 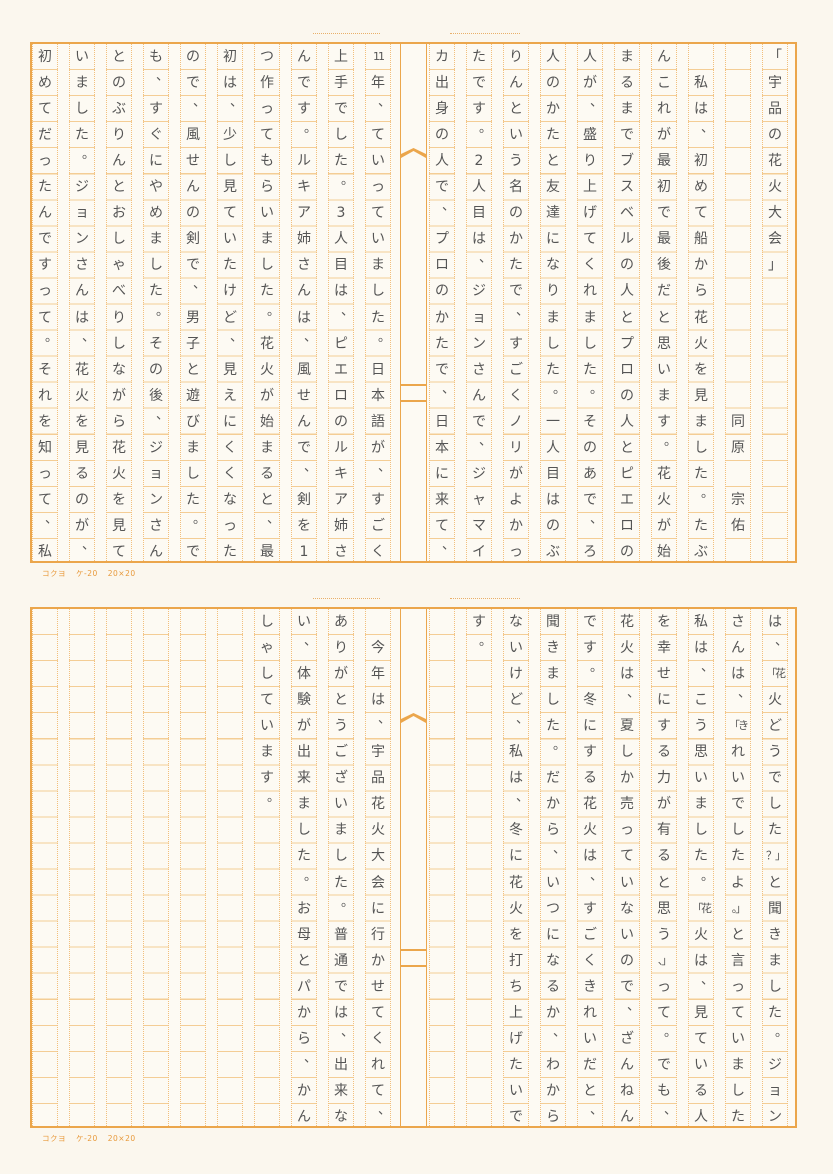 What do you see at coordinates (341, 57) in the screenshot?
I see `handwritten-character: 上` at bounding box center [341, 57].